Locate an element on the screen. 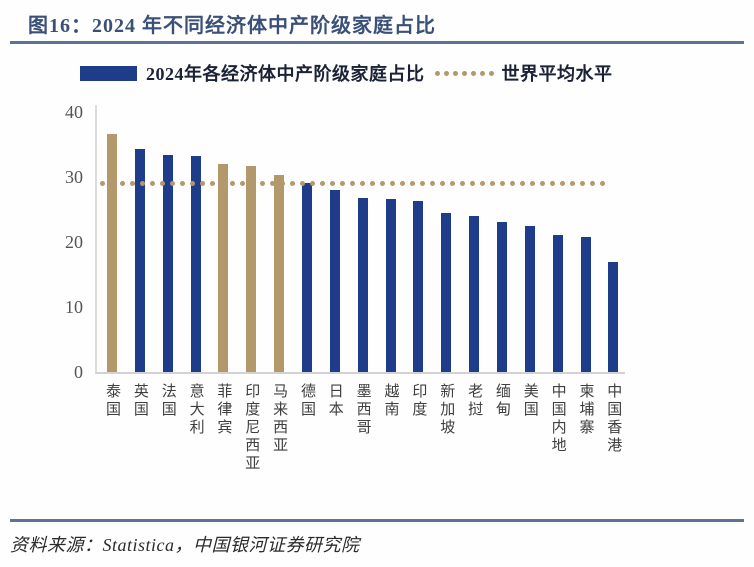 This screenshot has width=754, height=567. x-axis-label: 英国 is located at coordinates (139, 401).